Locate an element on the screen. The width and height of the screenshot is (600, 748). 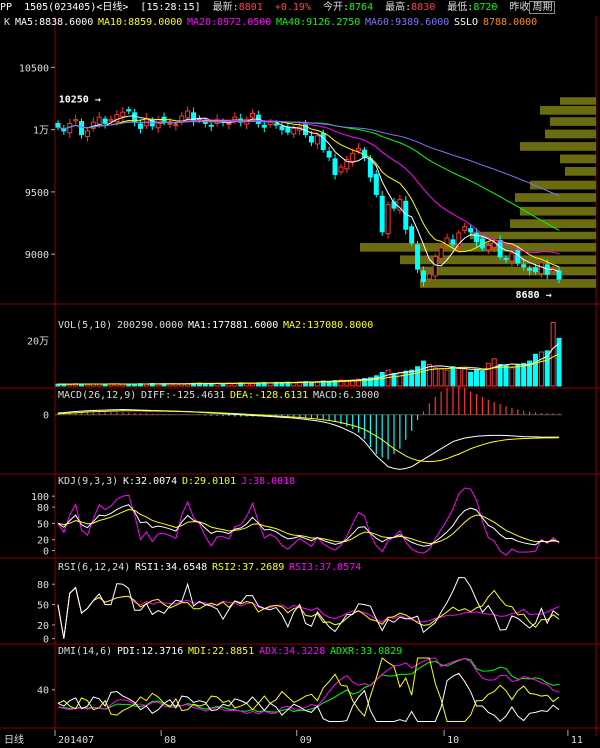
rsi-tick-label: 20 is located at coordinates (43, 626).